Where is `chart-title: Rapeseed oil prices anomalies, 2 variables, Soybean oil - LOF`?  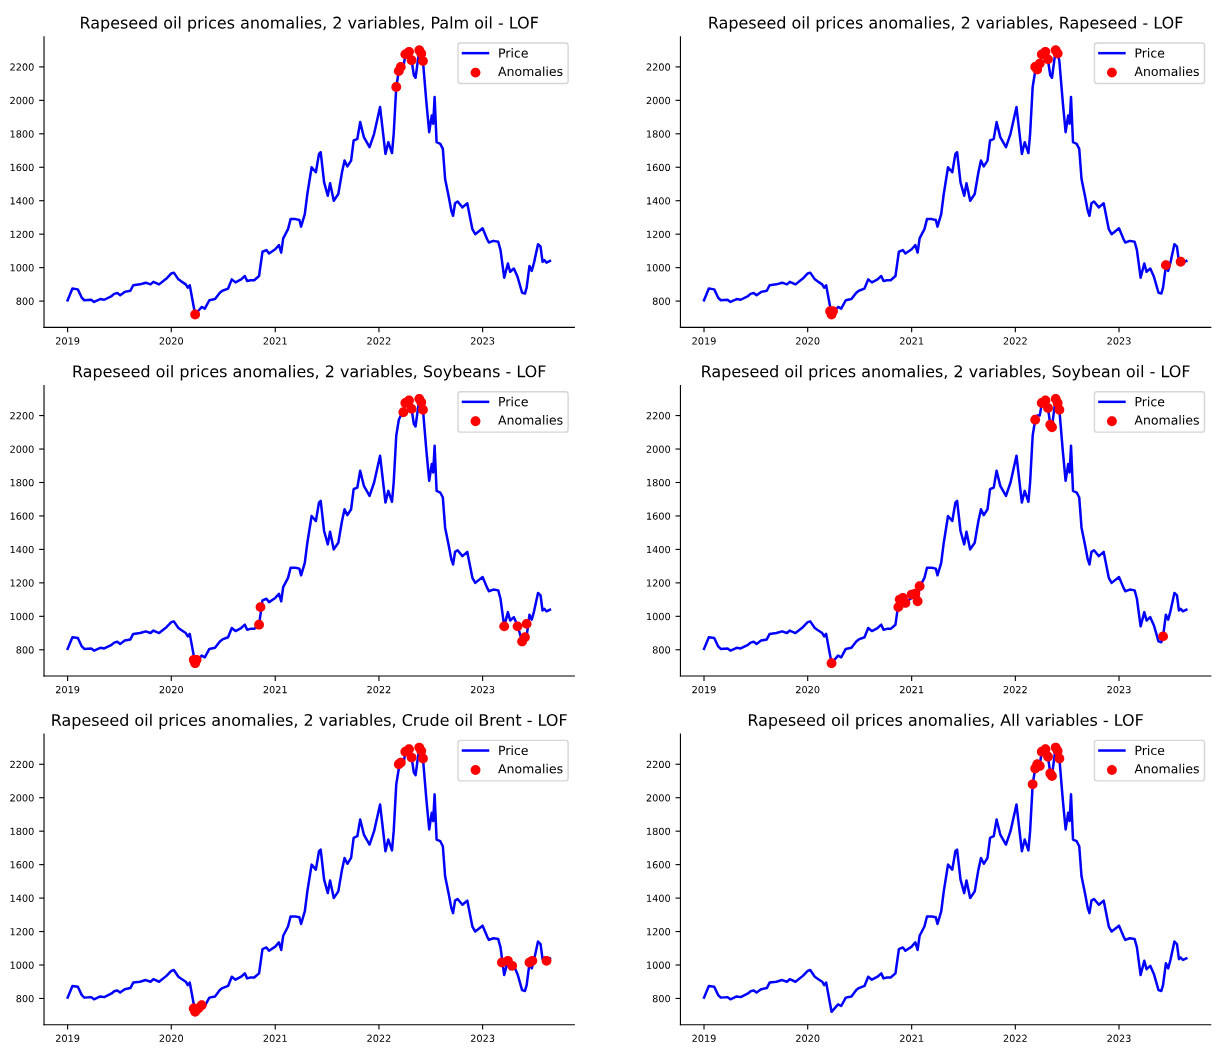 chart-title: Rapeseed oil prices anomalies, 2 variables, Soybean oil - LOF is located at coordinates (946, 373).